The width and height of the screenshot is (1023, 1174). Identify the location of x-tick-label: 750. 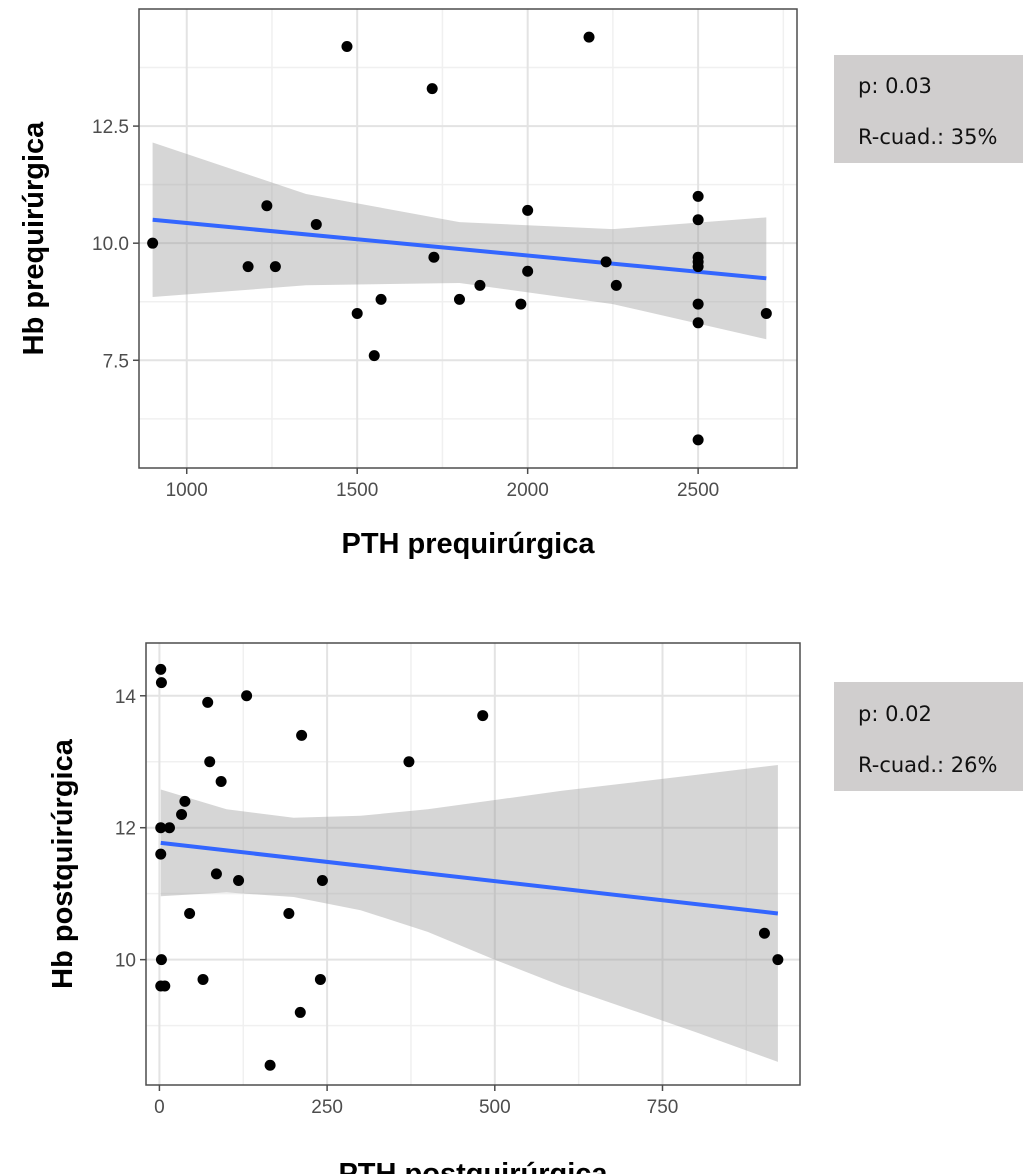
(663, 1107).